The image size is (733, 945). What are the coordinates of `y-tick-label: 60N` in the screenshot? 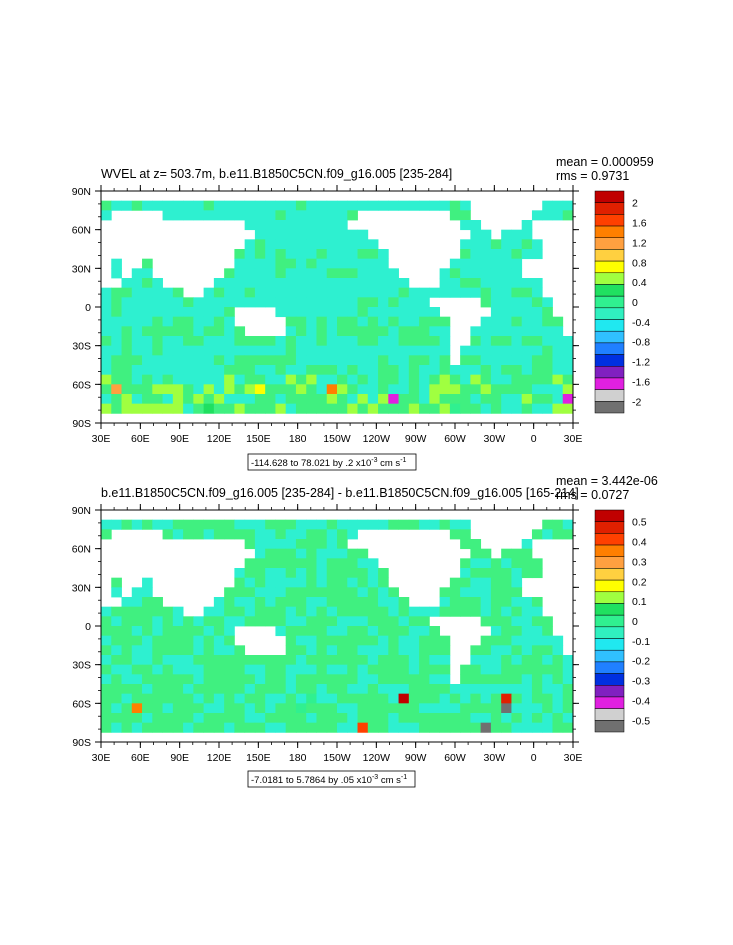 It's located at (81, 231).